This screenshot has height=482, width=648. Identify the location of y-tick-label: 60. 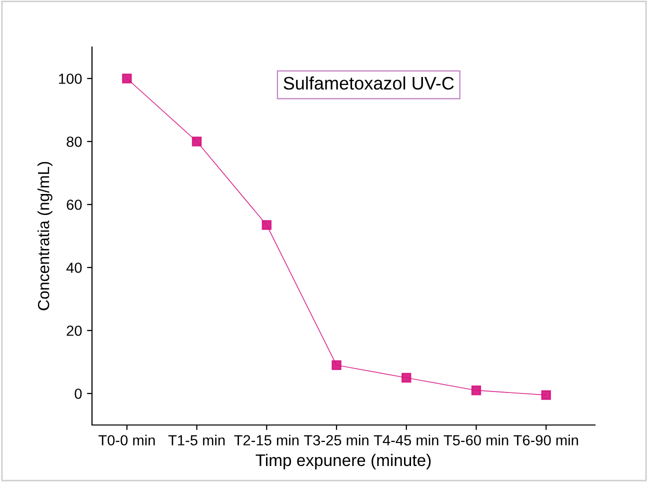
(74, 205).